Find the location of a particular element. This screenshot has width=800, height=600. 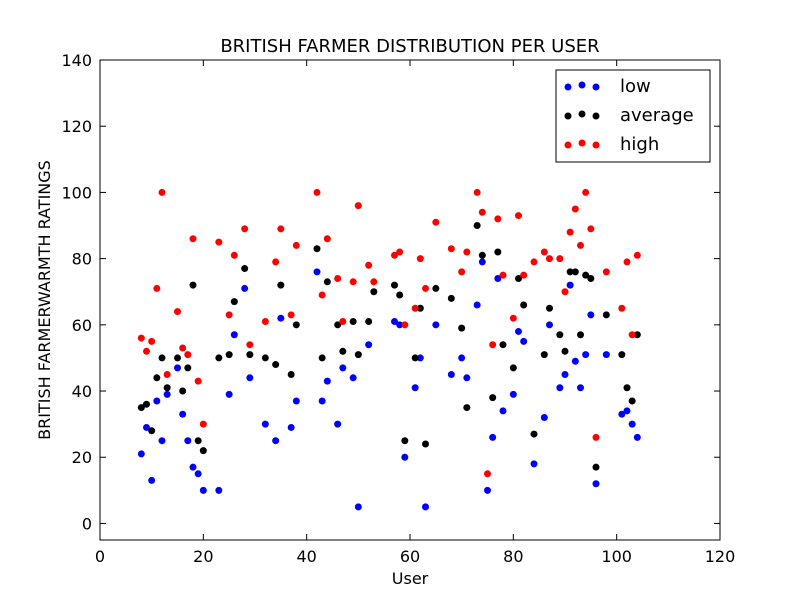

x-tick-label: 60 is located at coordinates (410, 556).